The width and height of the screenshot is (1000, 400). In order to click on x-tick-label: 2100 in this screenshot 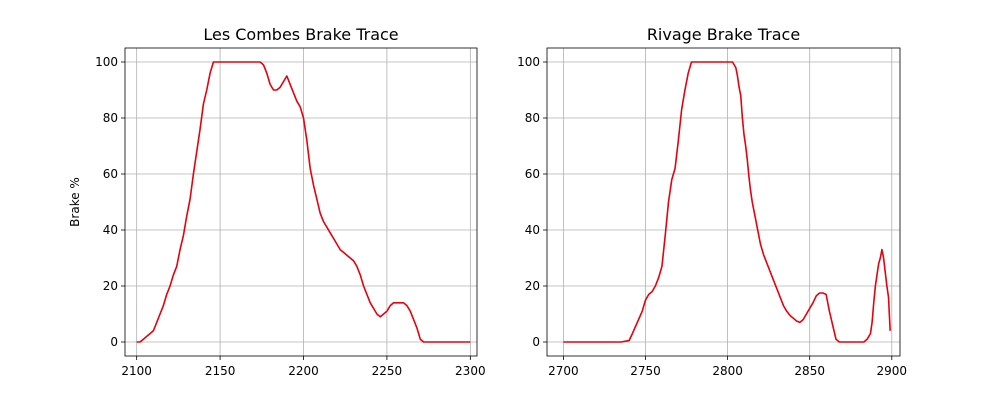, I will do `click(136, 371)`.